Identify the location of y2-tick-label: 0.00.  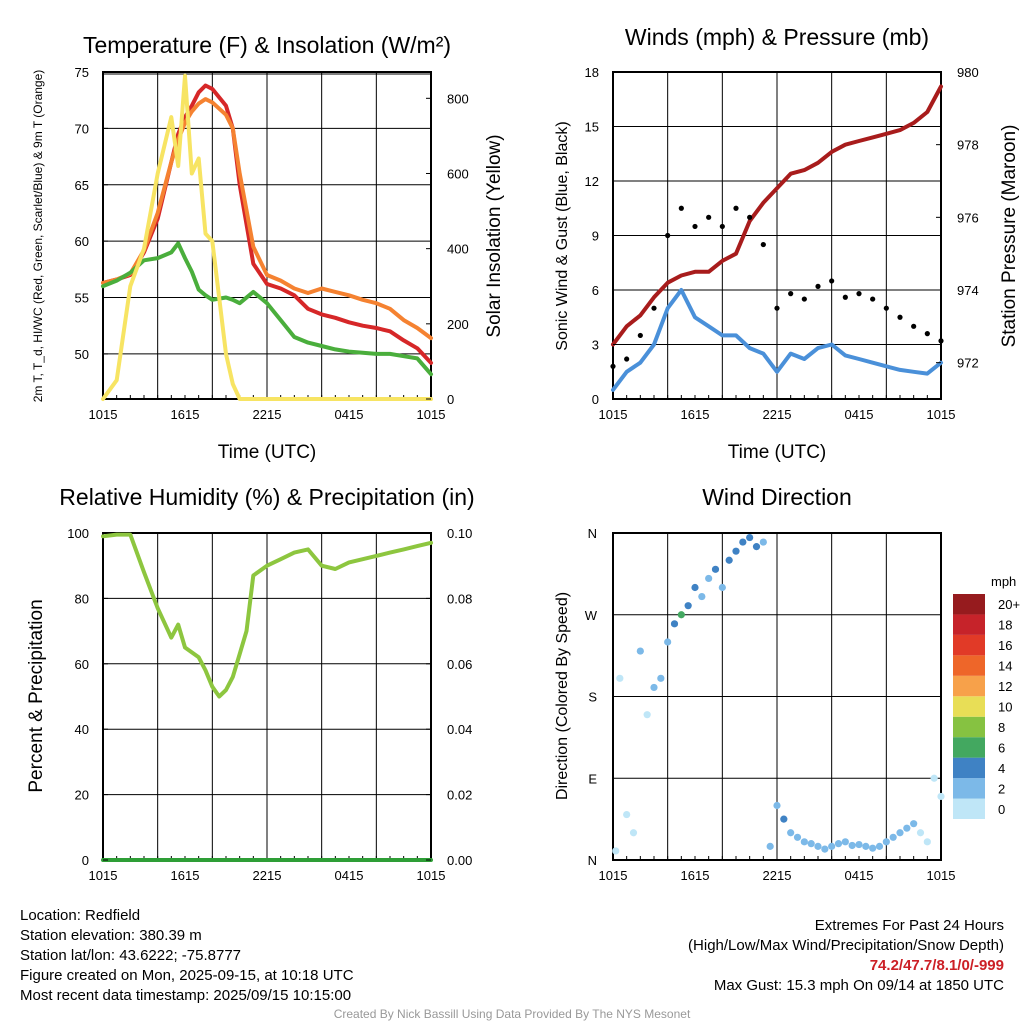
(459, 860).